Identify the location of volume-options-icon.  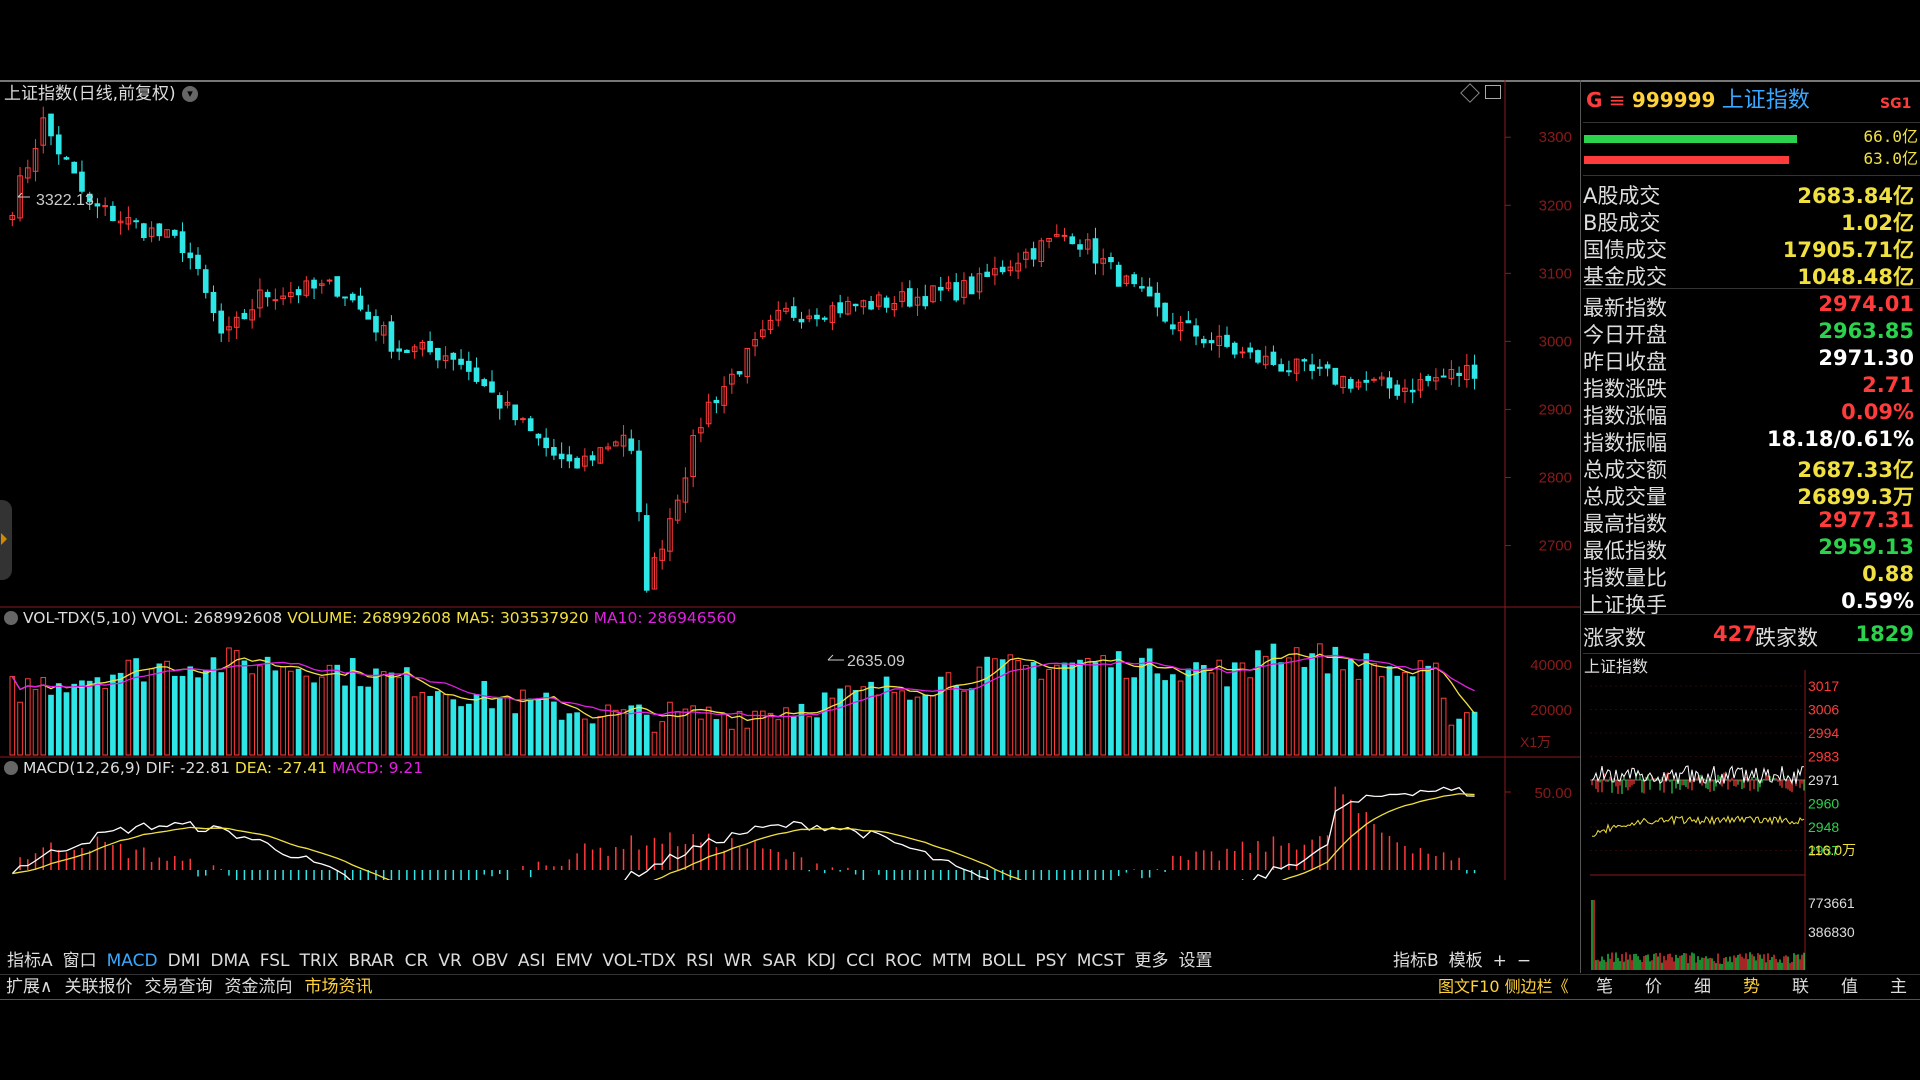
(11, 618).